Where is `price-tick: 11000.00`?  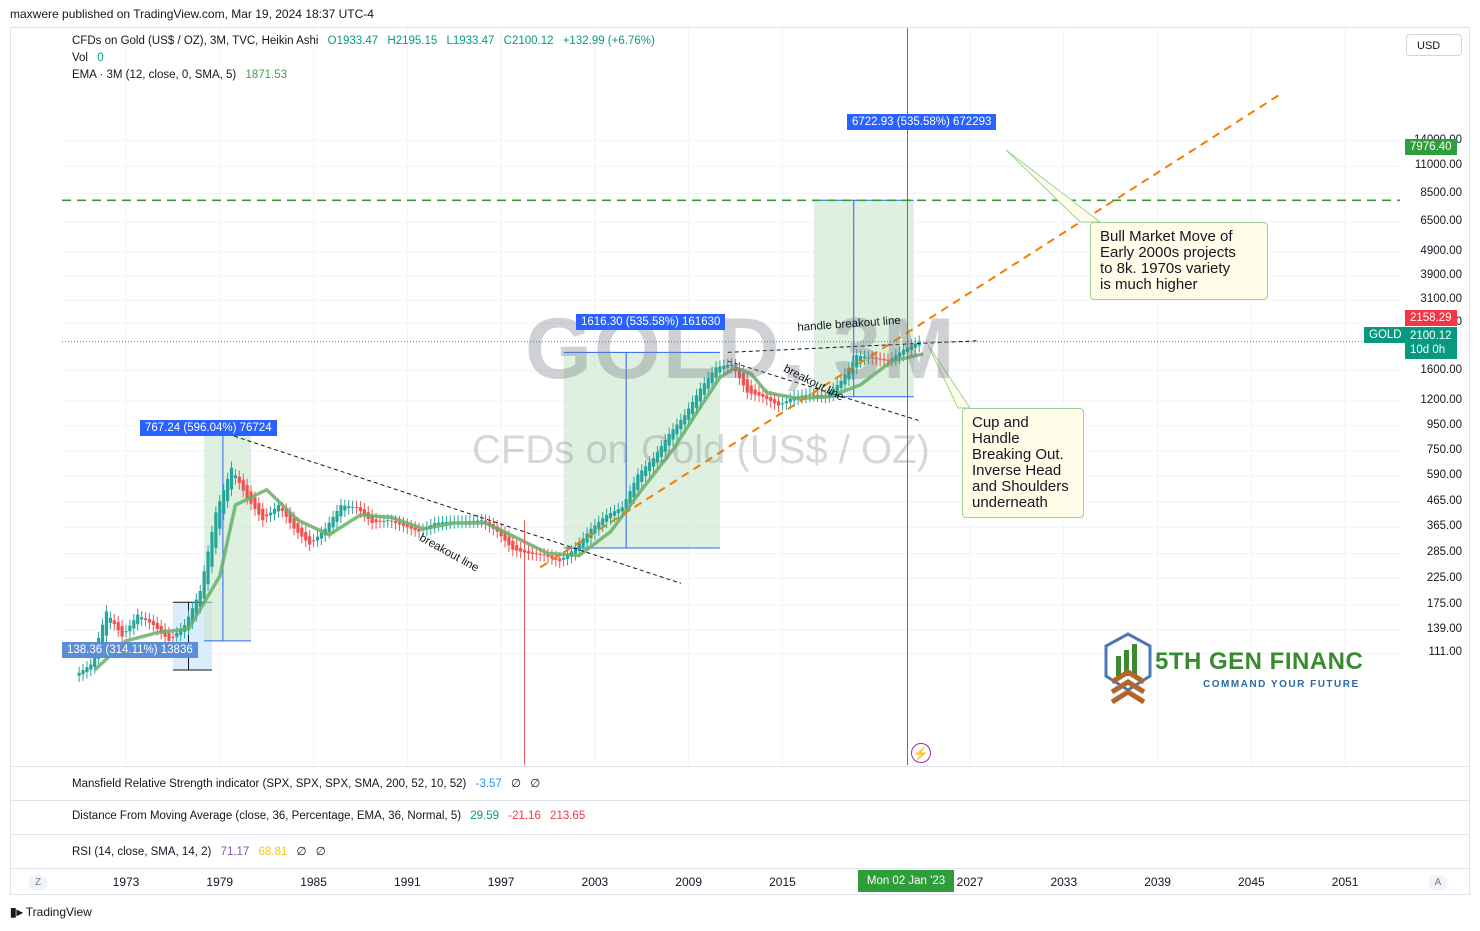 price-tick: 11000.00 is located at coordinates (1438, 165).